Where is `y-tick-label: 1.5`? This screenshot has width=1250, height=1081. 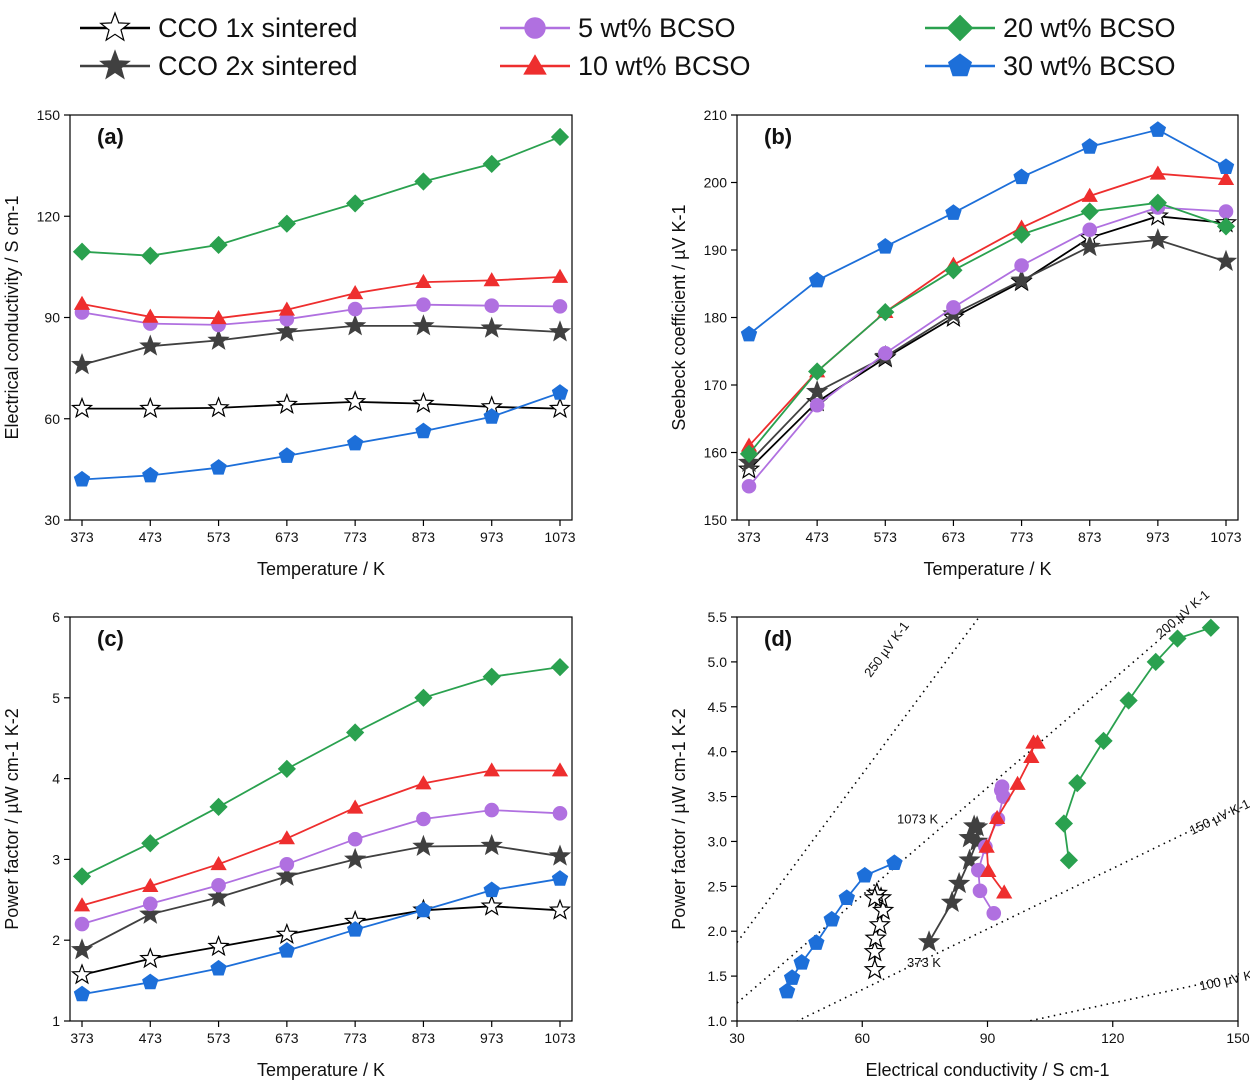 y-tick-label: 1.5 is located at coordinates (718, 976).